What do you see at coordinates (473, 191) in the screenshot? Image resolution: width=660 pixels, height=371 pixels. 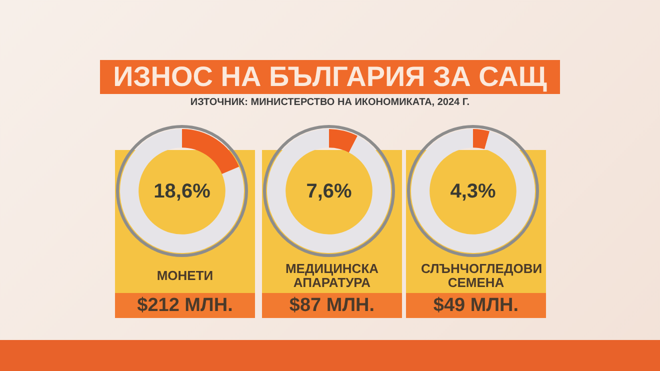 I see `text: 4,3%` at bounding box center [473, 191].